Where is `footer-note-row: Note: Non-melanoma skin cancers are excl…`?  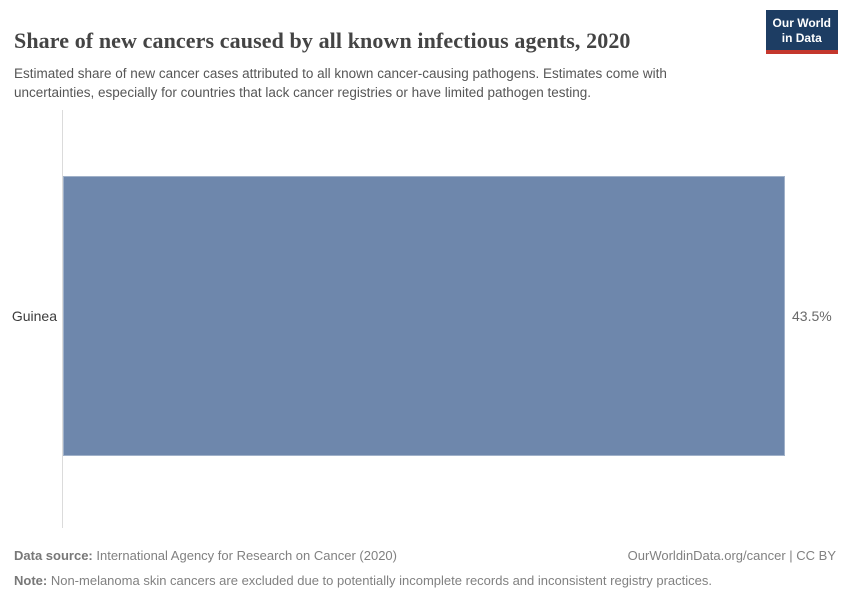 footer-note-row: Note: Non-melanoma skin cancers are excl… is located at coordinates (425, 581).